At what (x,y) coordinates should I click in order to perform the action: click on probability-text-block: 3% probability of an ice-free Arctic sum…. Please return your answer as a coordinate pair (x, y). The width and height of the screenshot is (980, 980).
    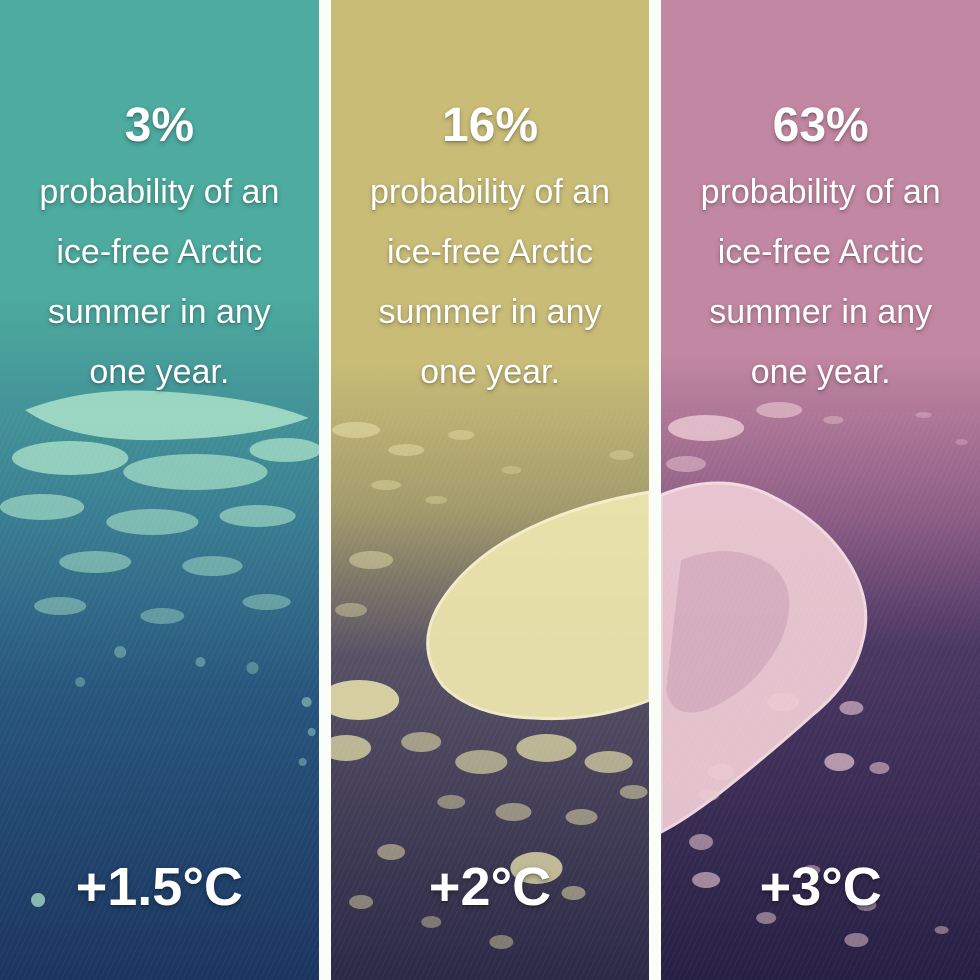
    Looking at the image, I should click on (159, 201).